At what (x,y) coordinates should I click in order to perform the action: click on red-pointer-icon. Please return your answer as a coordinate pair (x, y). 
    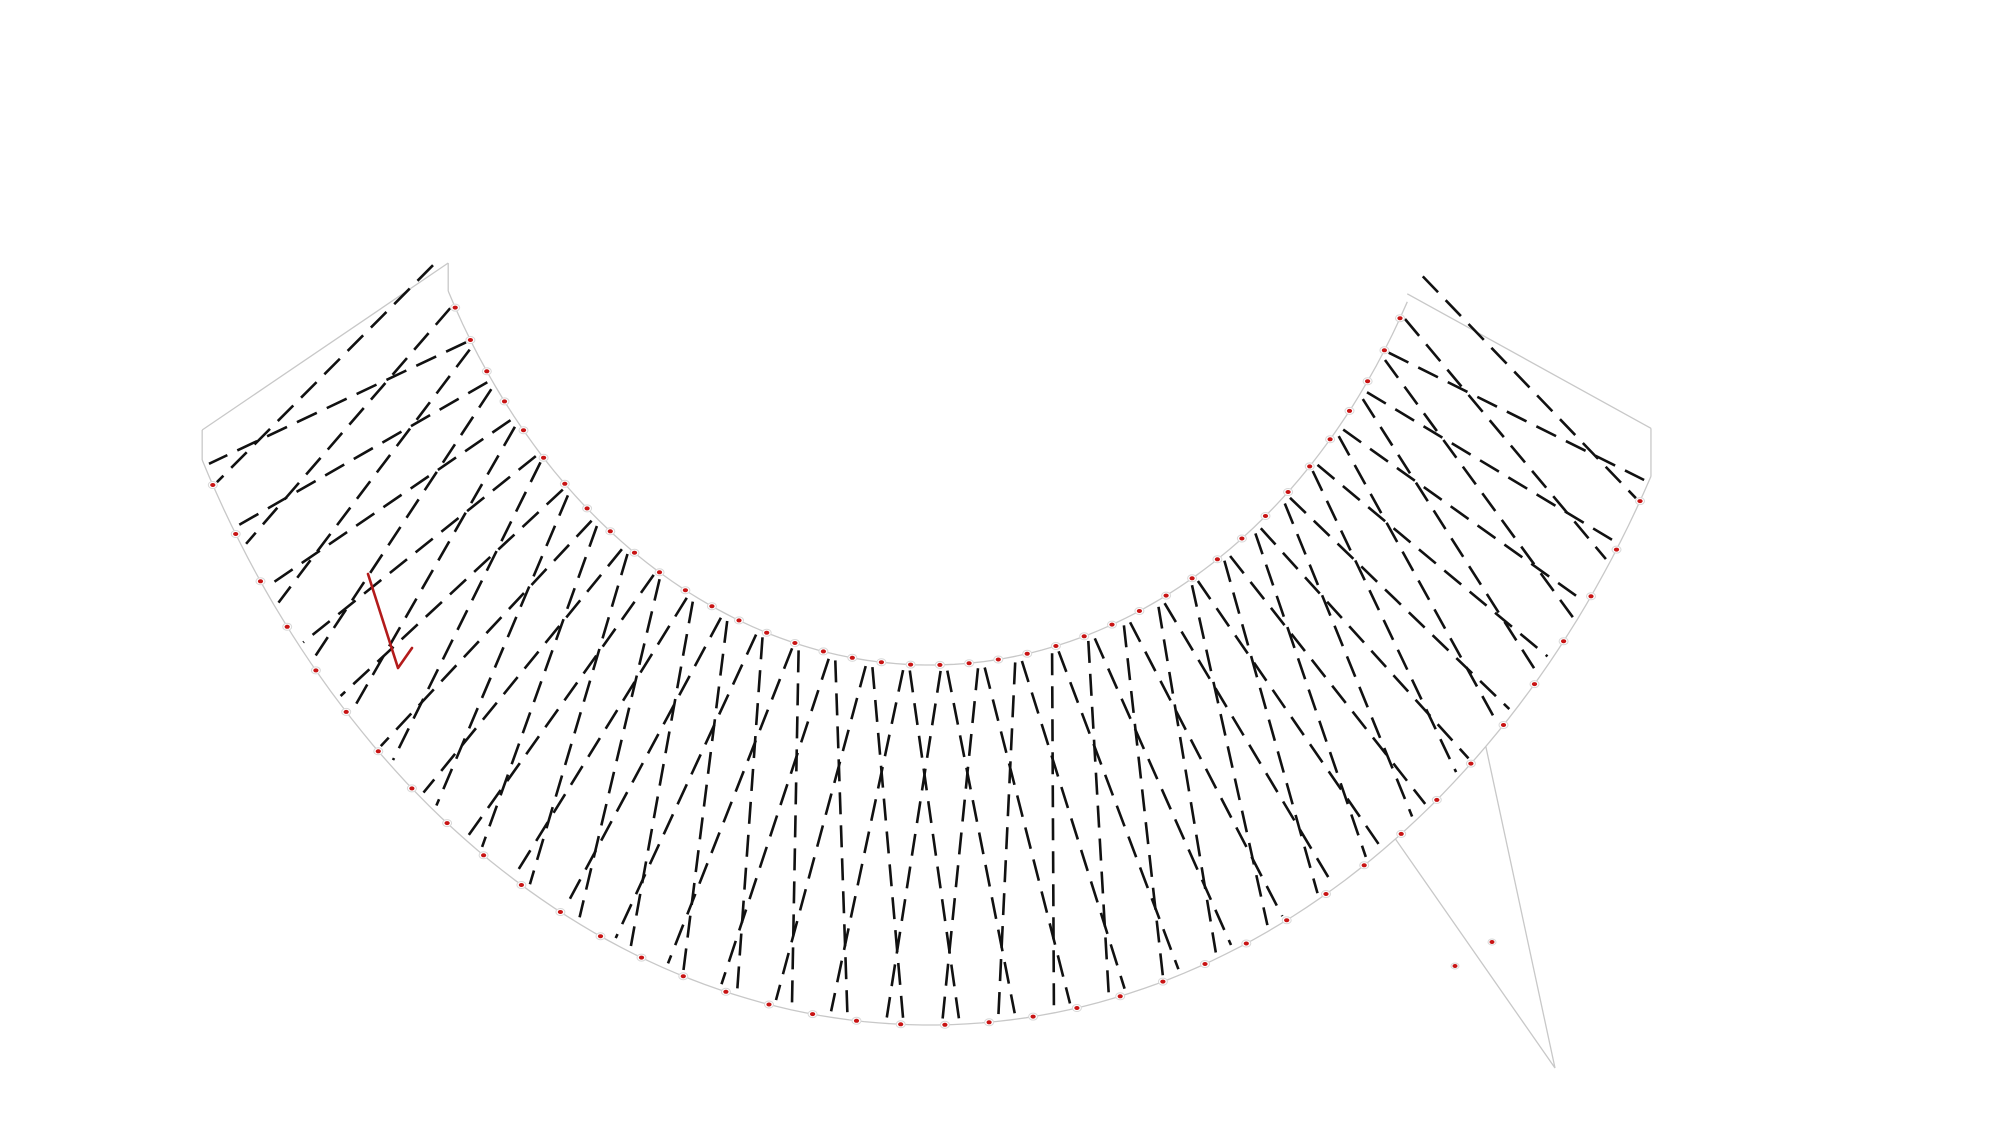
    Looking at the image, I should click on (390, 621).